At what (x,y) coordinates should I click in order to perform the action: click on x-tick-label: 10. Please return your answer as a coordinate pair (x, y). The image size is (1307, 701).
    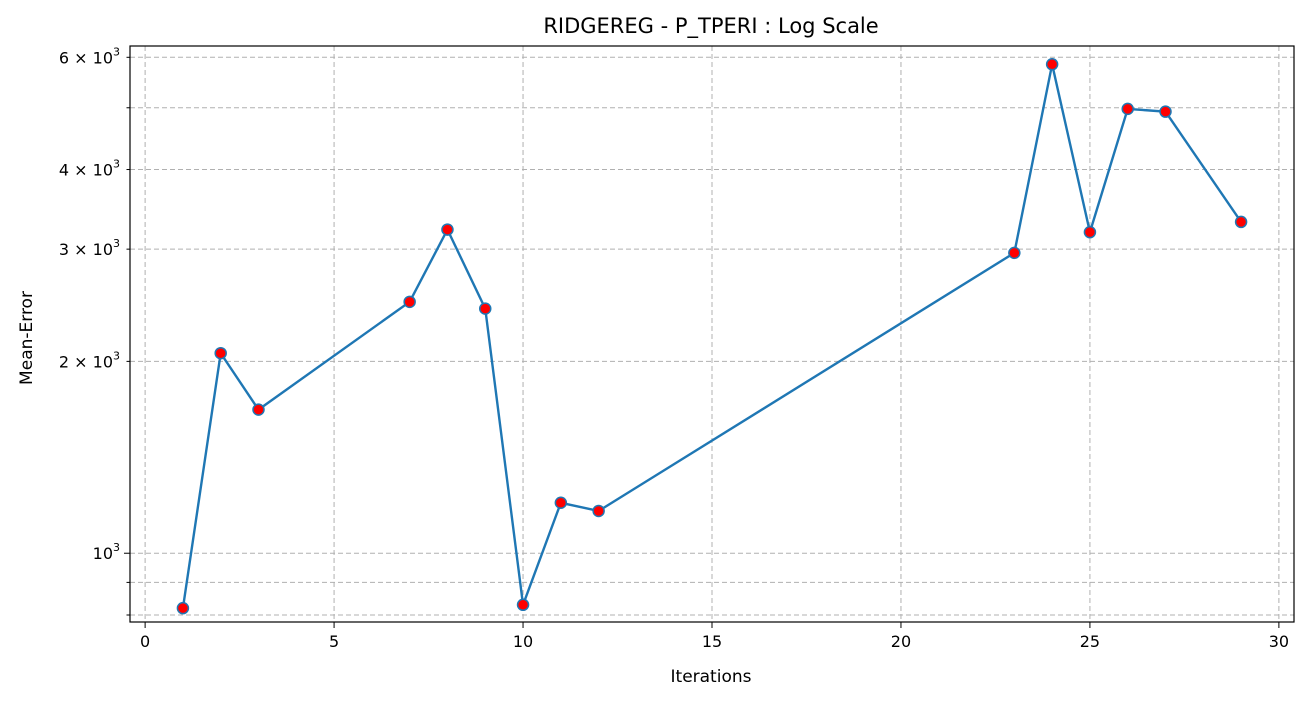
    Looking at the image, I should click on (523, 641).